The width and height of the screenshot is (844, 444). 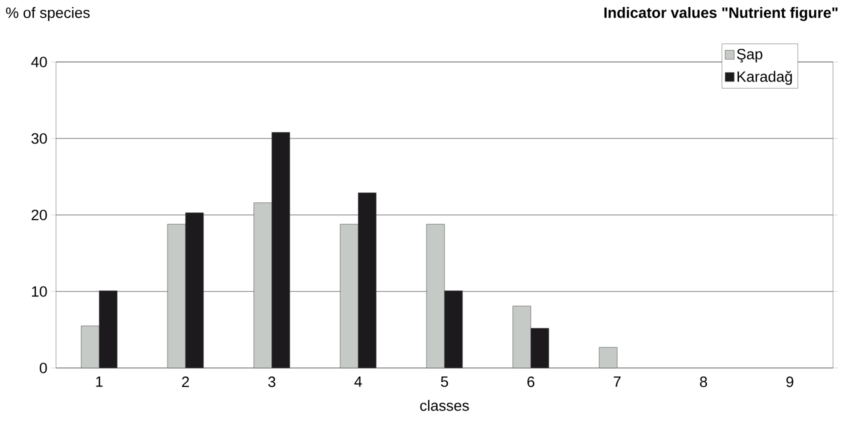 What do you see at coordinates (765, 77) in the screenshot?
I see `legend-label: Karadağ` at bounding box center [765, 77].